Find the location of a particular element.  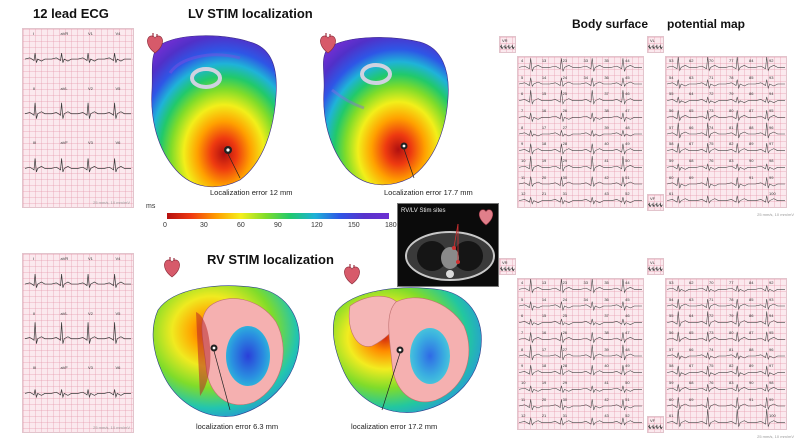

bsp-lead-number: 94 is located at coordinates (771, 94).